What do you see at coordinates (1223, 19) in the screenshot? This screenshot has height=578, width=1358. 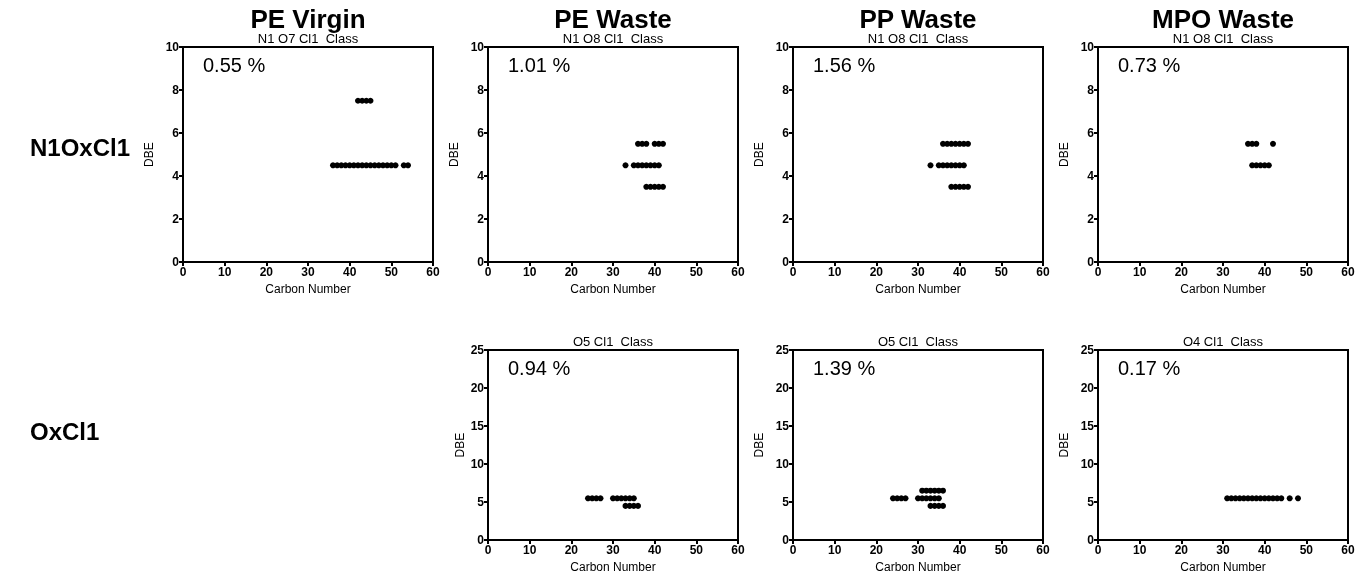 I see `chart-title: MPO Waste` at bounding box center [1223, 19].